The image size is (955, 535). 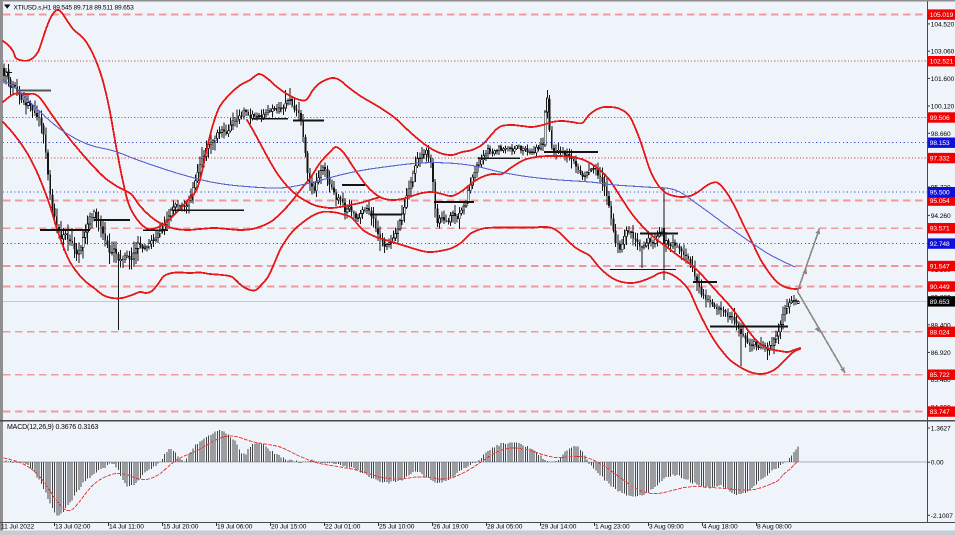 I want to click on svg-text: 22 Jul 01:00, so click(x=343, y=527).